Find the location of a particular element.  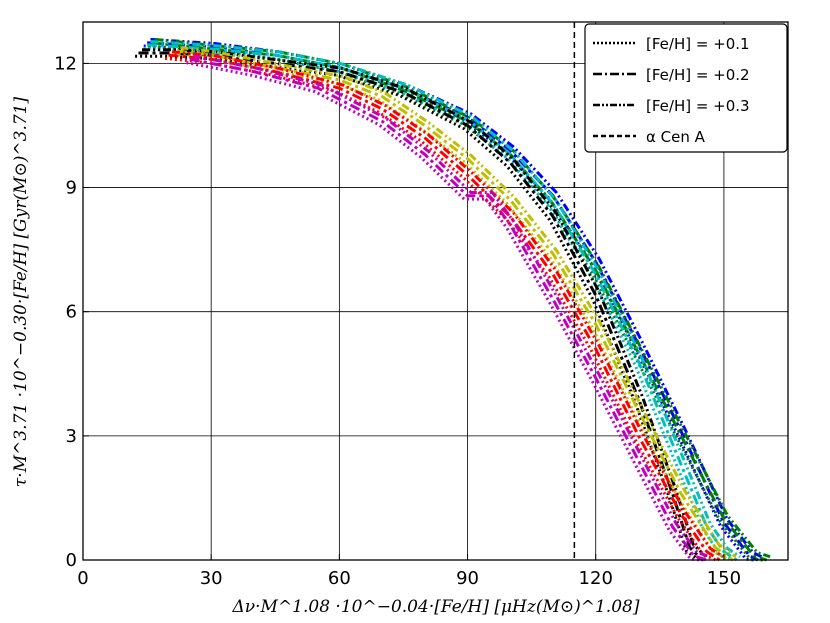

x-tick-labels: 0 30 60 90 120 150 is located at coordinates (409, 578).